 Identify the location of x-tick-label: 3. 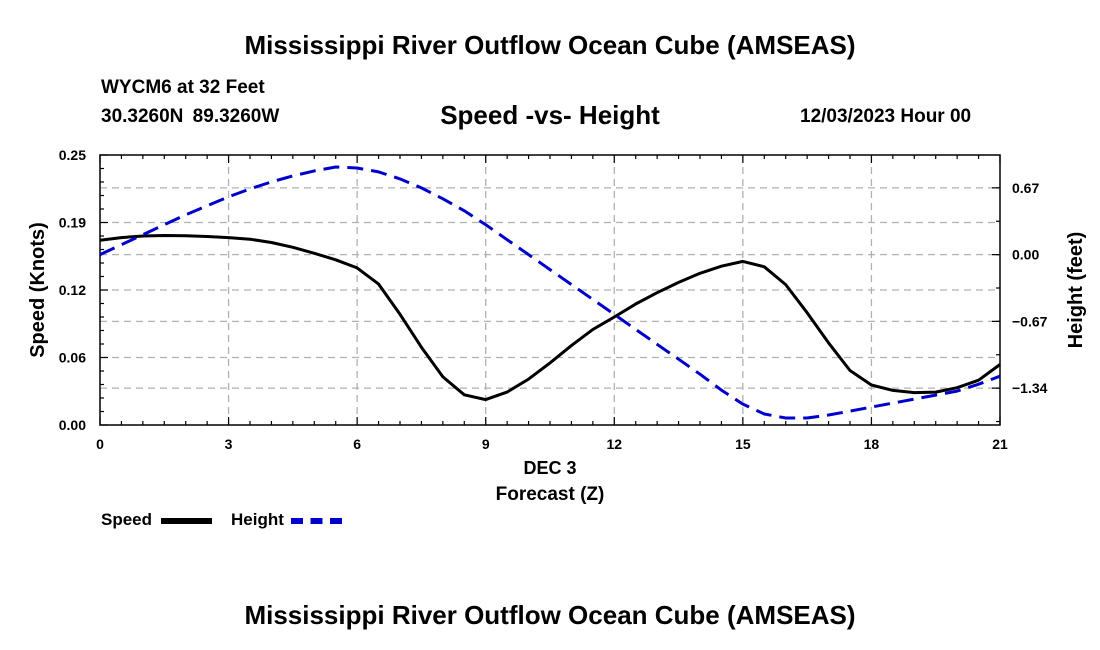
(229, 444).